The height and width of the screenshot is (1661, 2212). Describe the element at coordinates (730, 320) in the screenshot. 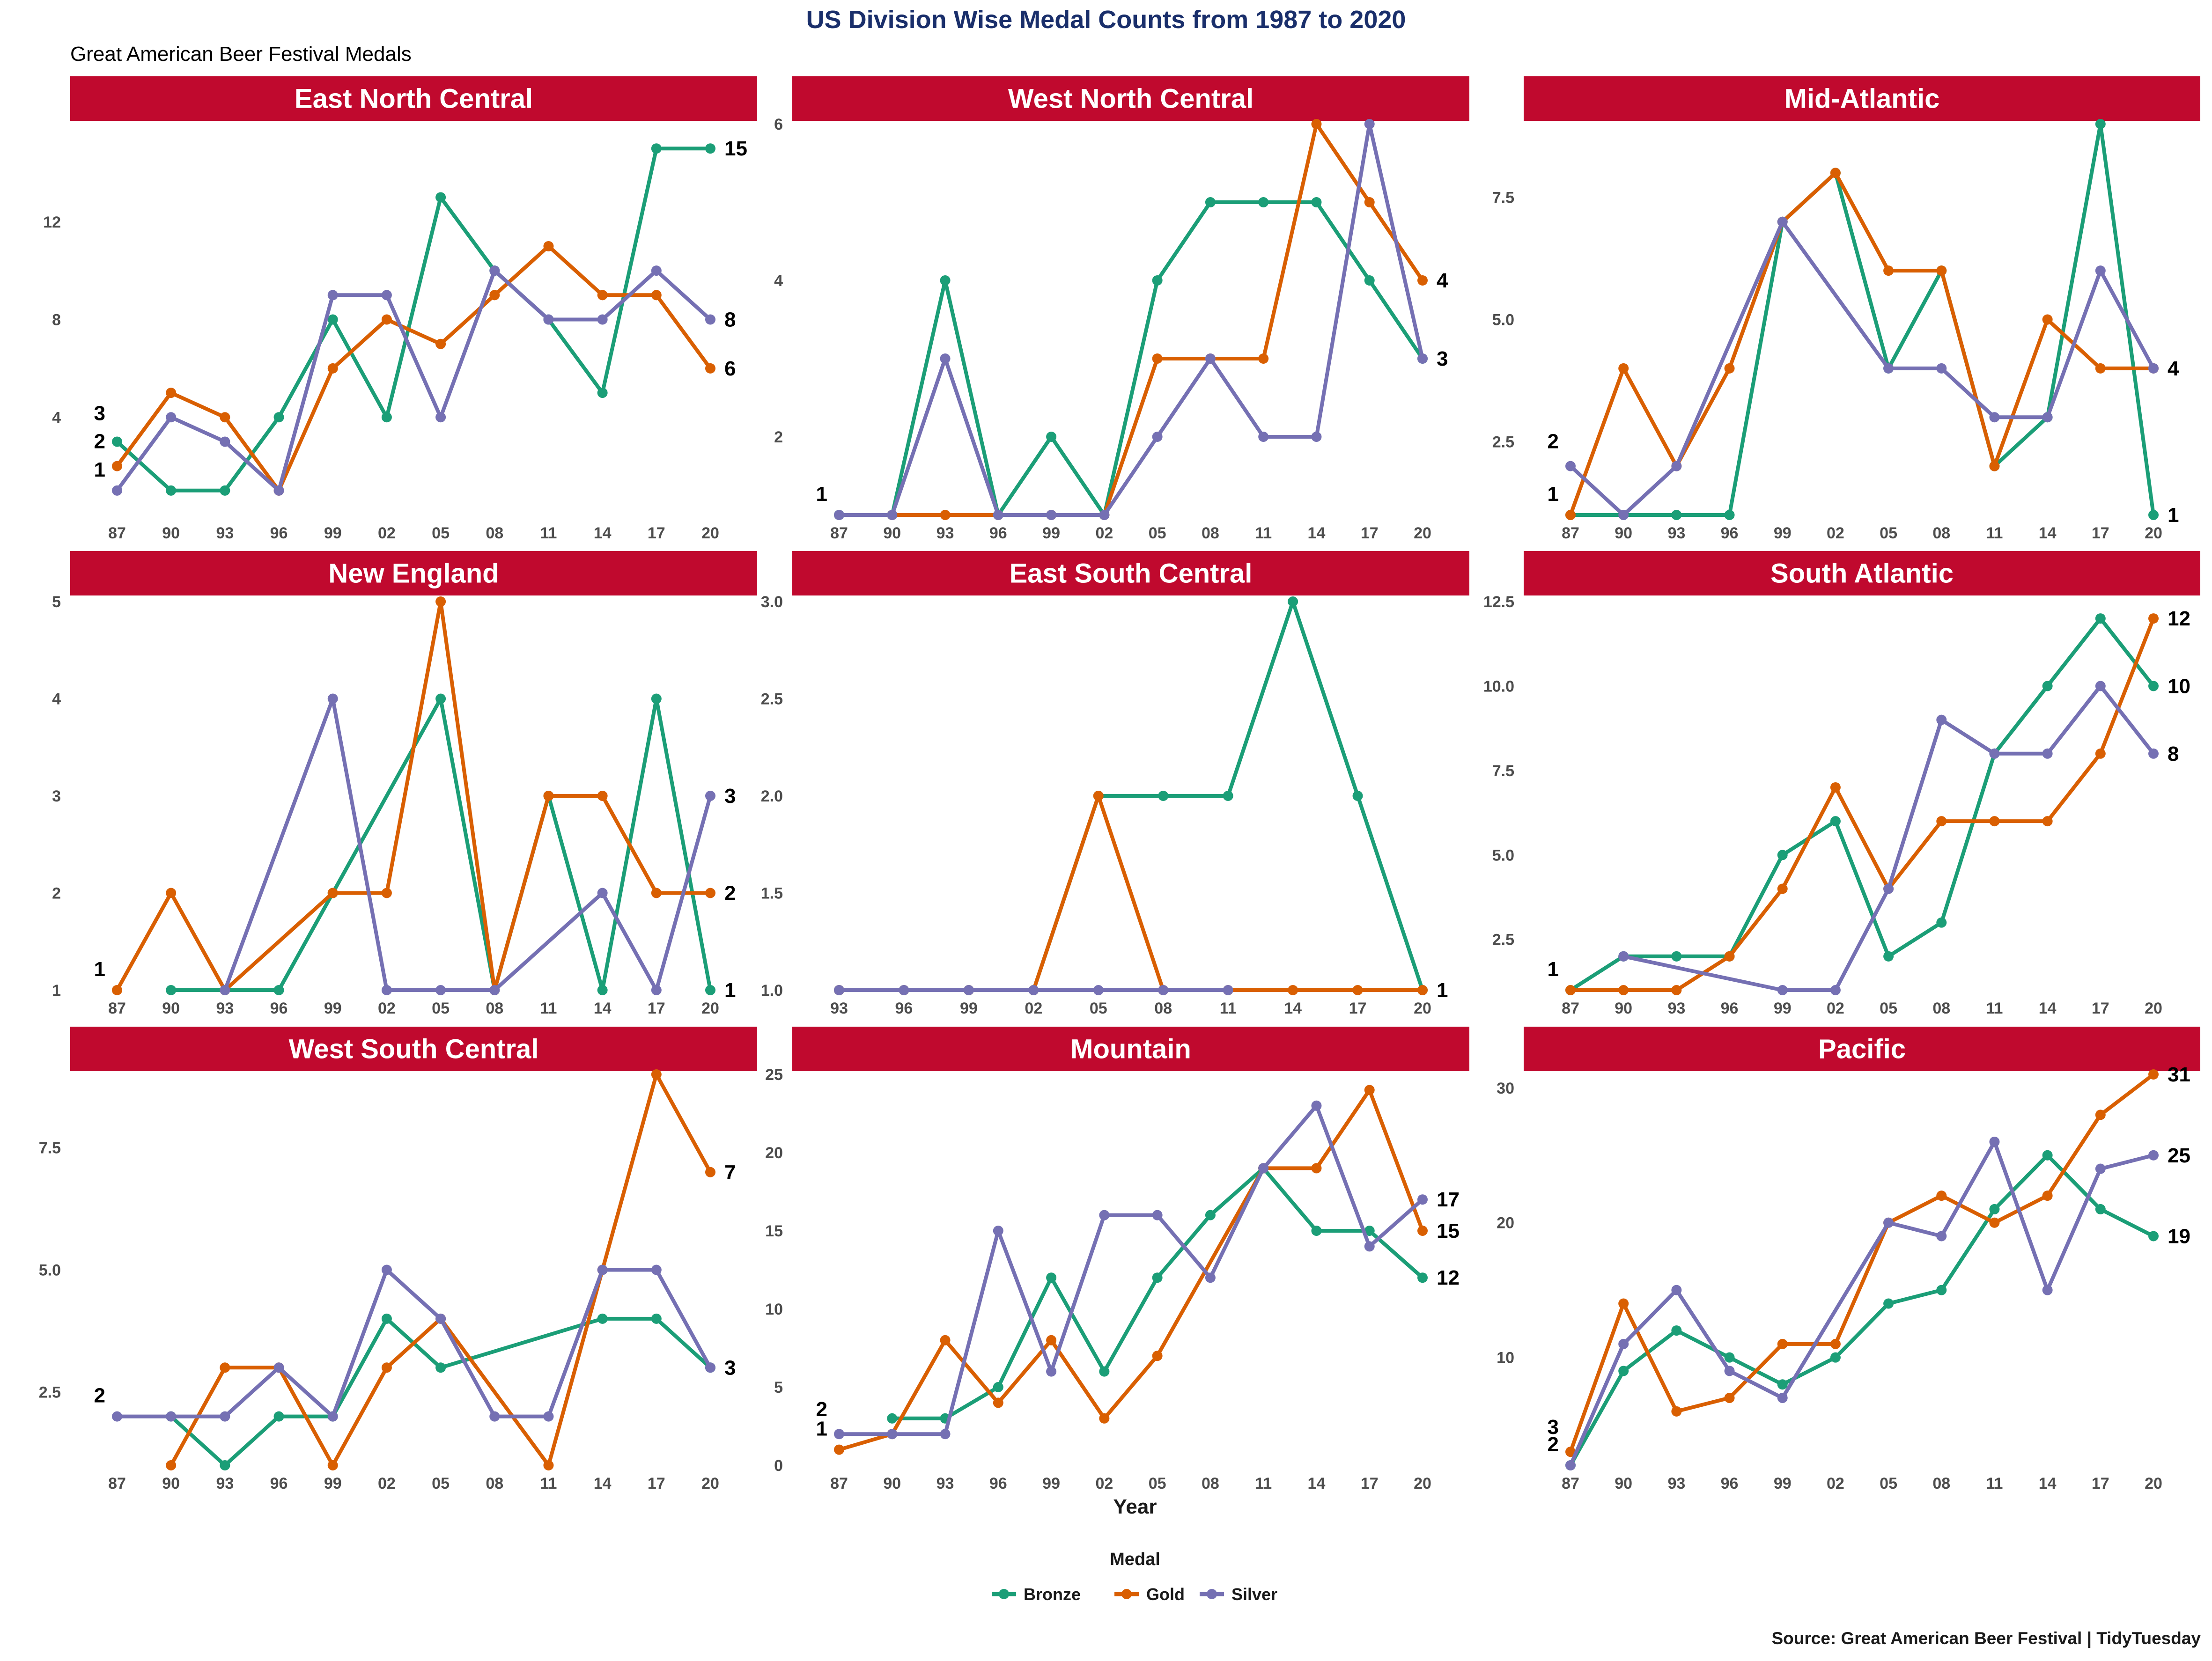

I see `end-label-silver: 8` at that location.